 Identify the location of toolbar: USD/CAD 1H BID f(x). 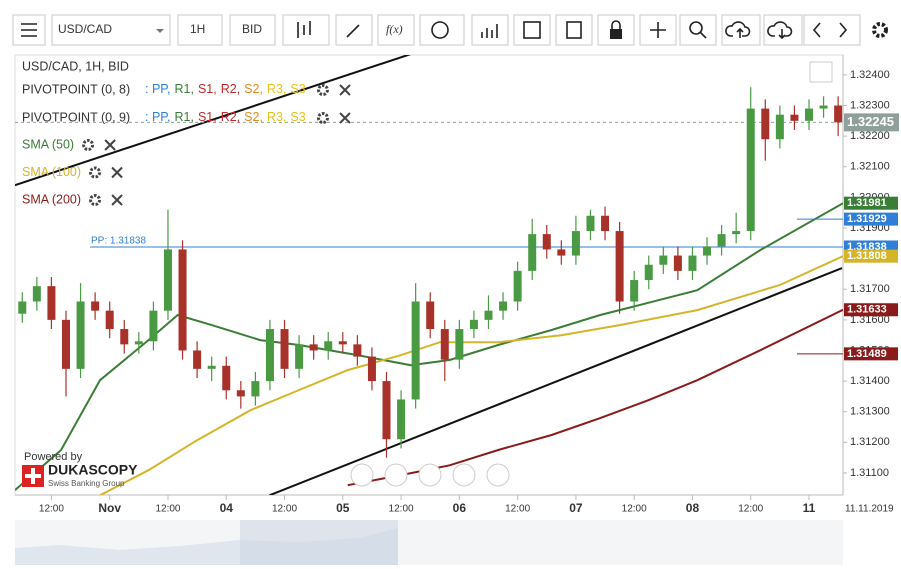
(450, 30).